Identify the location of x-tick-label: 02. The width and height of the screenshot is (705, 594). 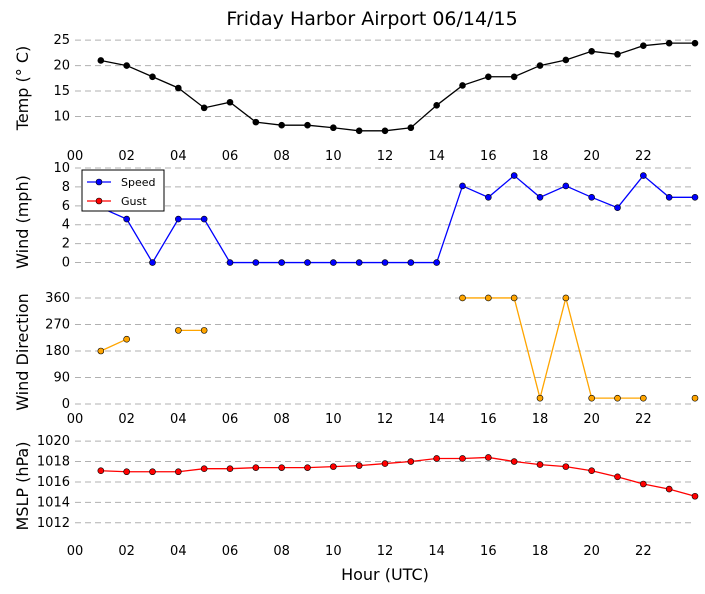
(126, 551).